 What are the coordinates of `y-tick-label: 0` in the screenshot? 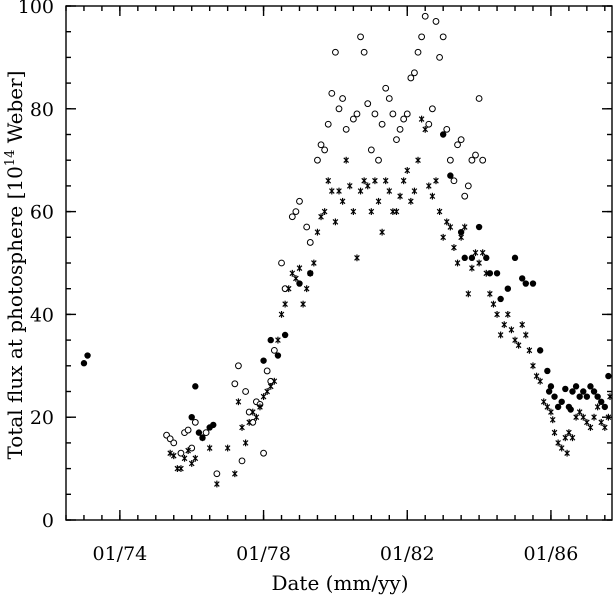 It's located at (48, 521).